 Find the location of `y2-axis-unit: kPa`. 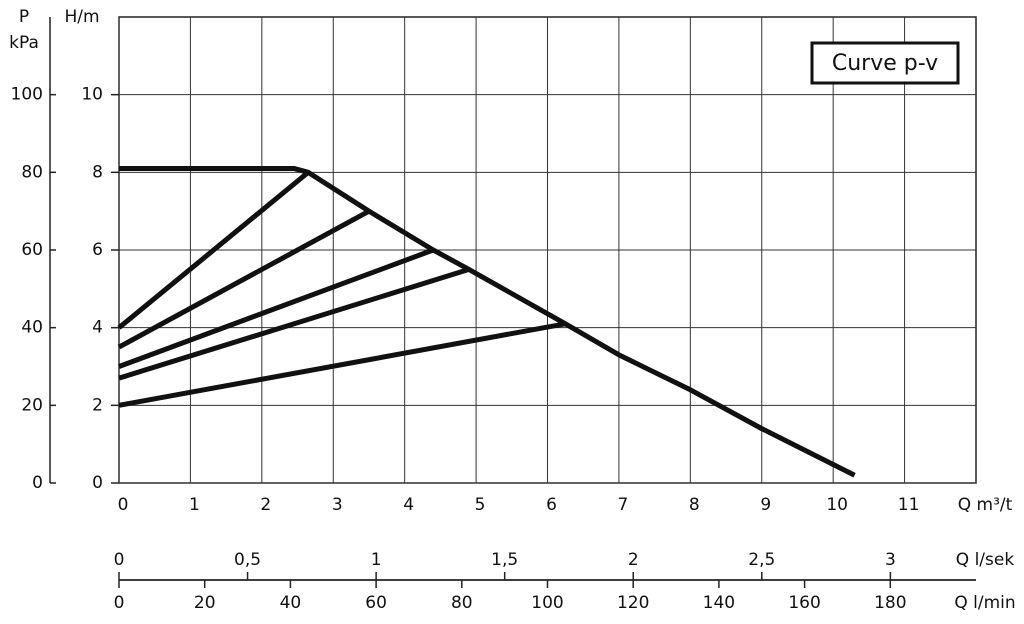

y2-axis-unit: kPa is located at coordinates (24, 43).